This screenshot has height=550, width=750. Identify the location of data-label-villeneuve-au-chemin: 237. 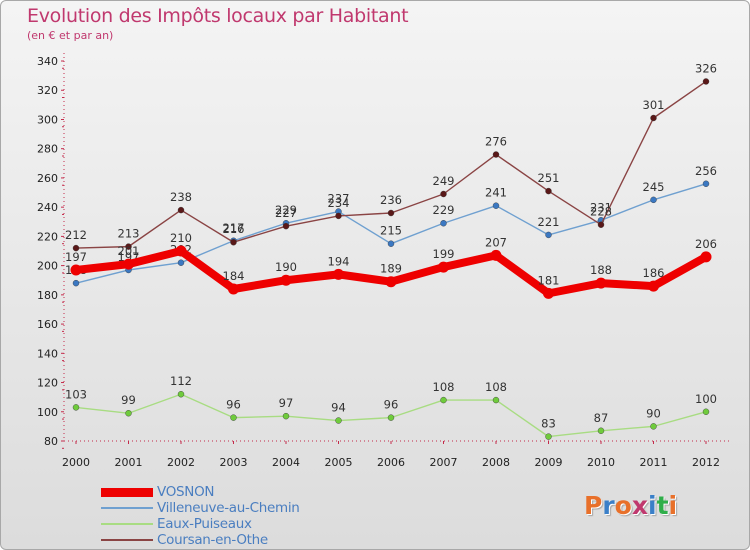
(339, 199).